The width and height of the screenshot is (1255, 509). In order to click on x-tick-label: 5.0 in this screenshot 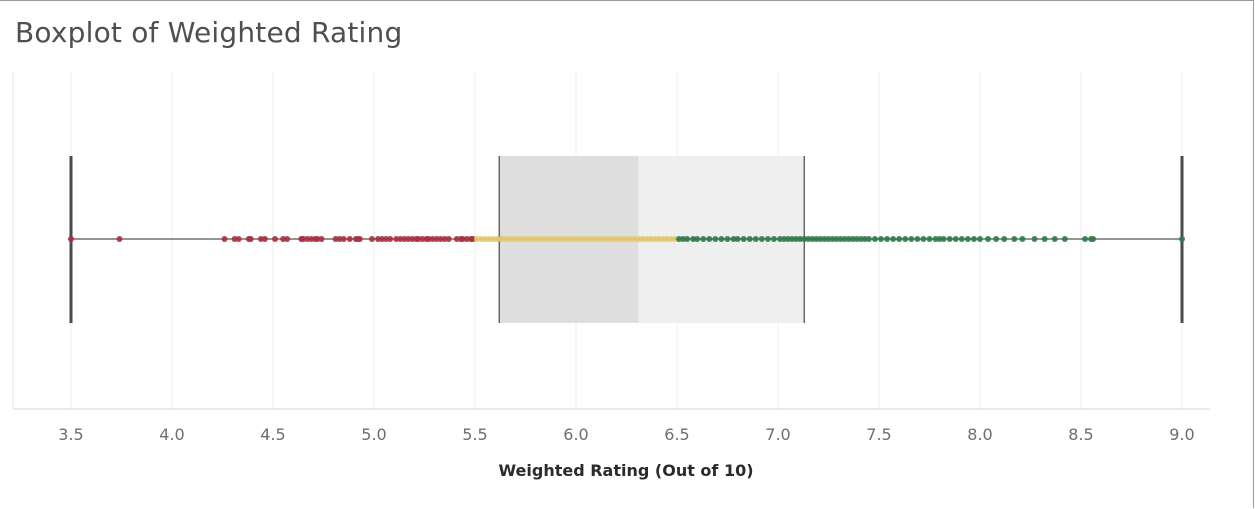, I will do `click(373, 434)`.